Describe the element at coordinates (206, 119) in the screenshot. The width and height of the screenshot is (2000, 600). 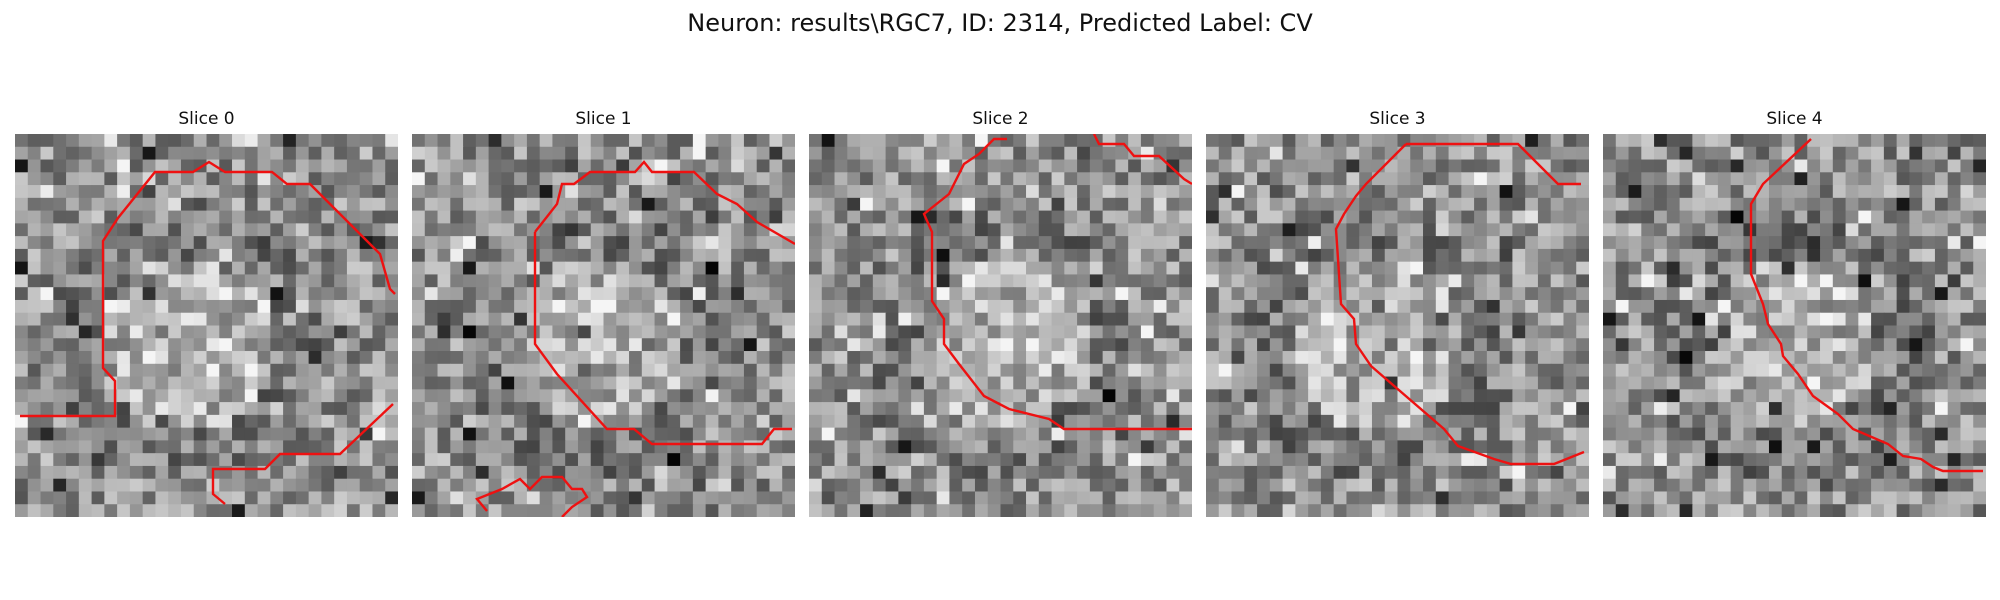
I see `slice-title-0: Slice 0` at that location.